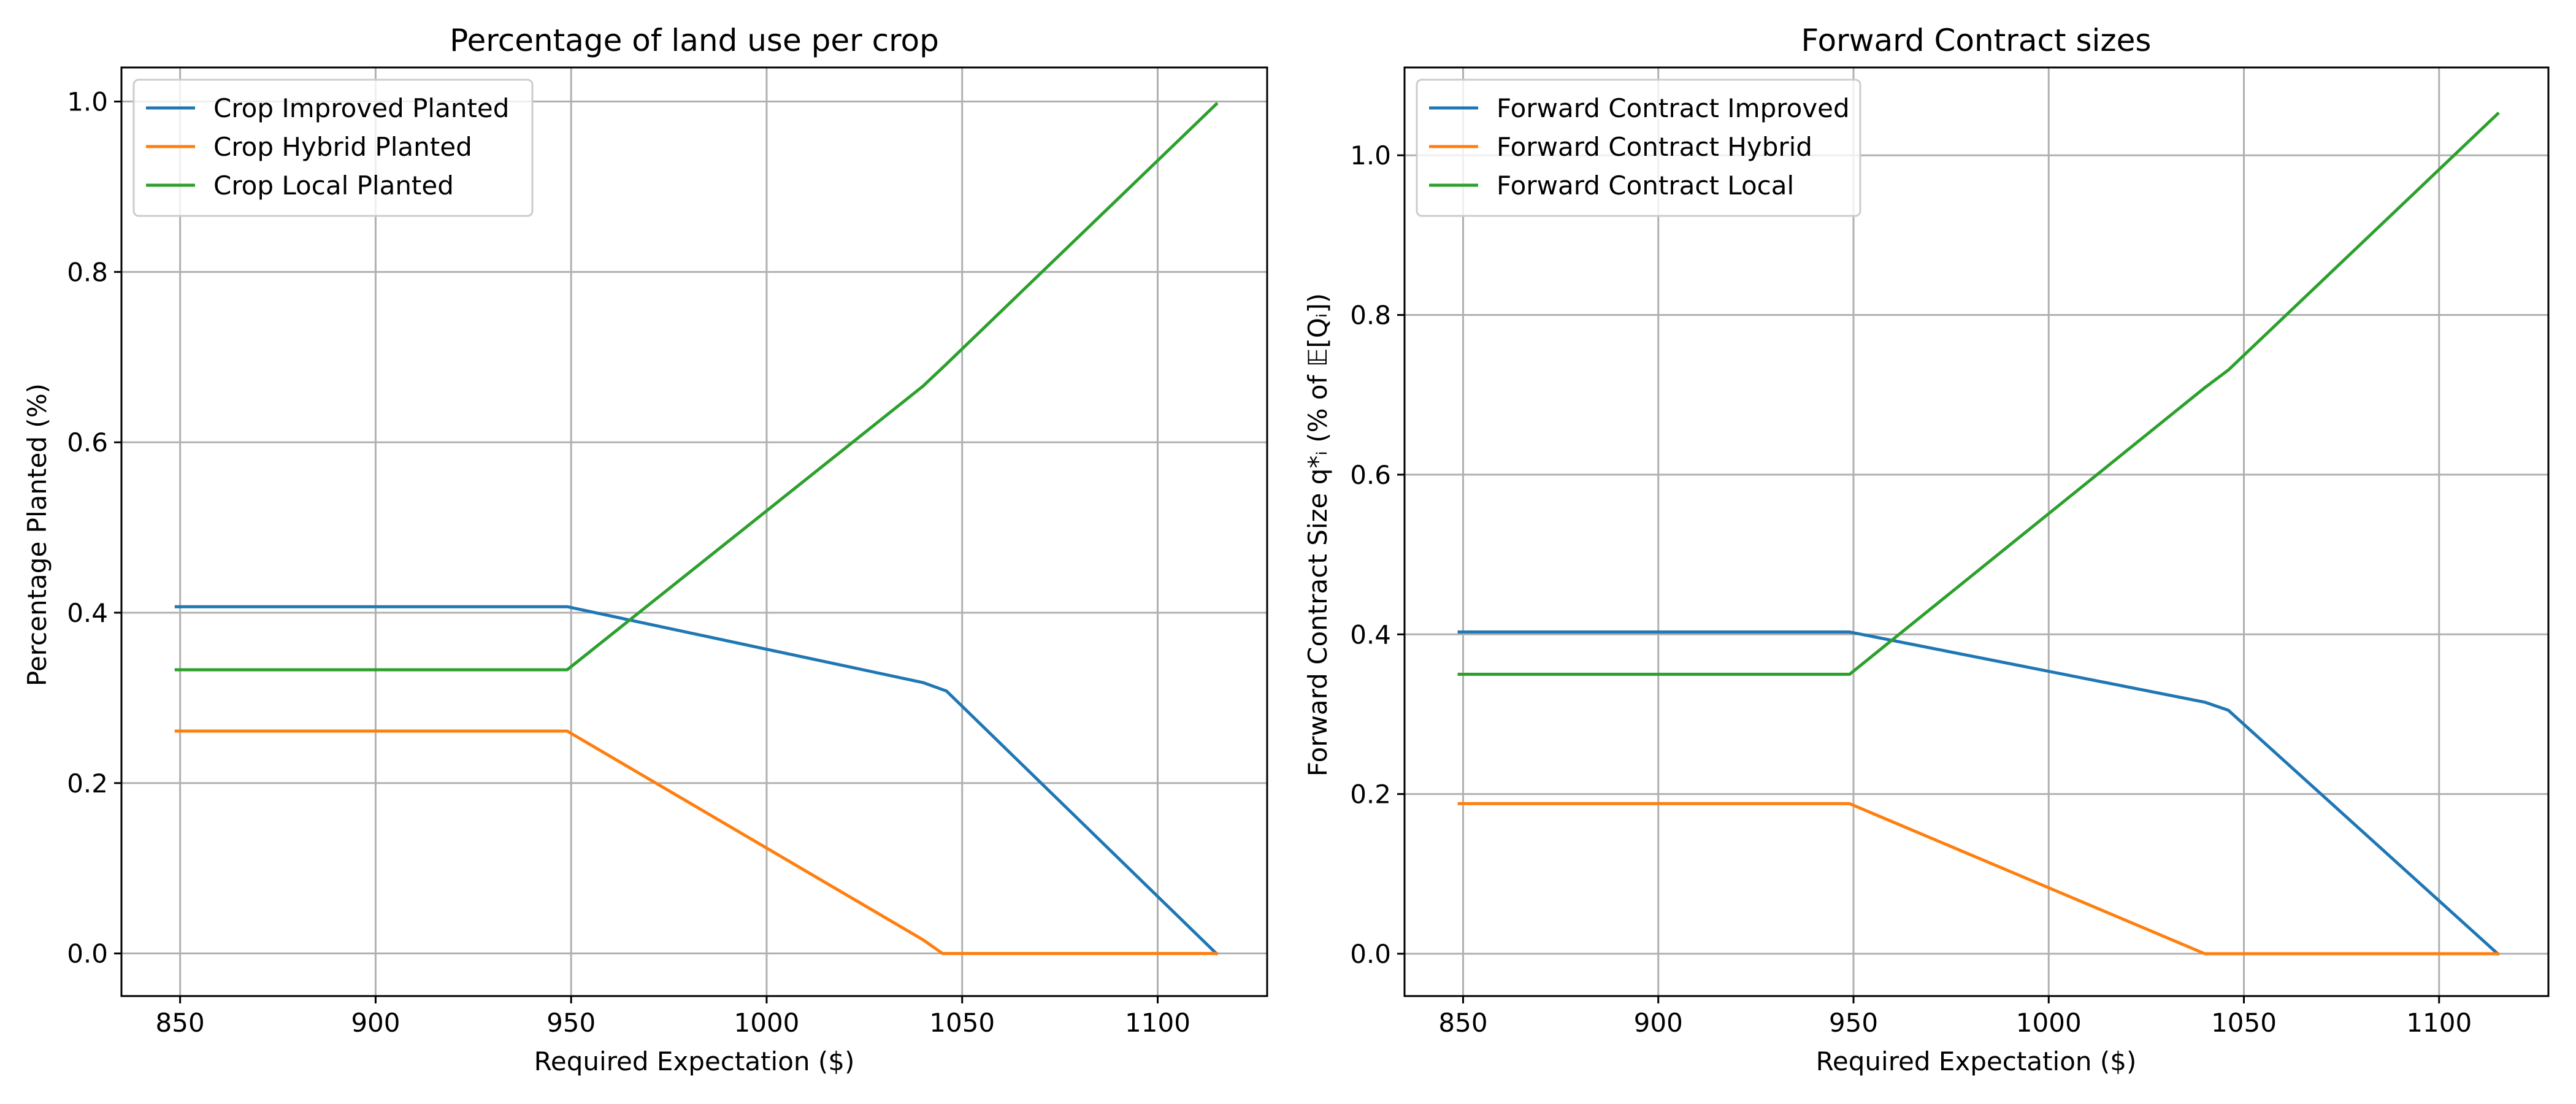 The width and height of the screenshot is (2576, 1104). What do you see at coordinates (361, 108) in the screenshot?
I see `legend-label: Crop Improved Planted` at bounding box center [361, 108].